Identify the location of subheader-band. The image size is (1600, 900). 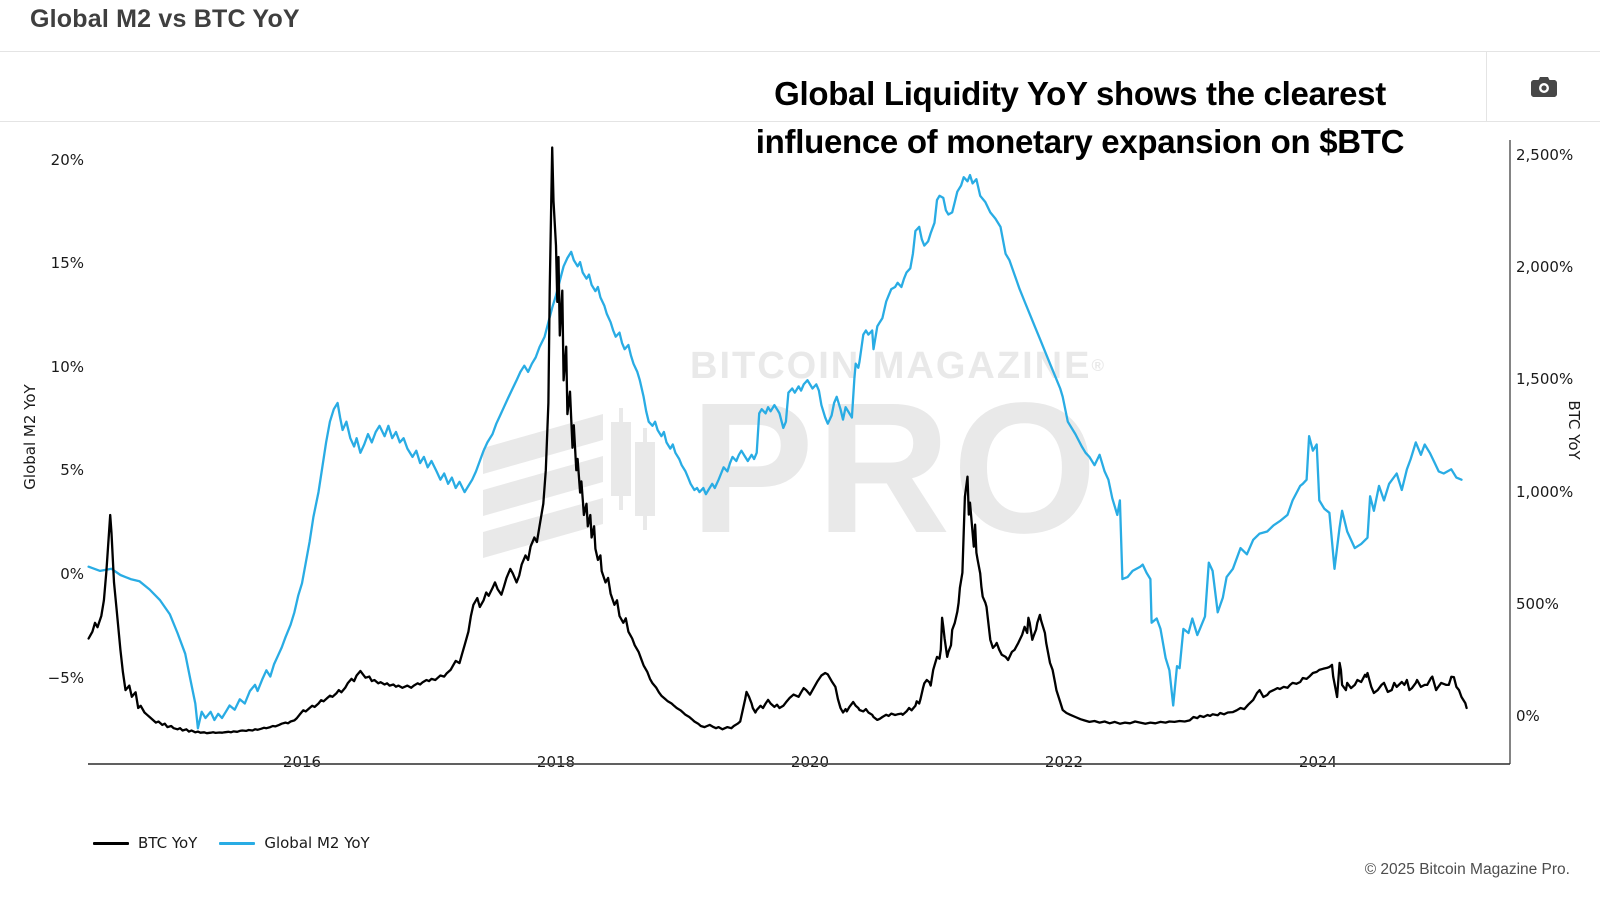
(800, 87).